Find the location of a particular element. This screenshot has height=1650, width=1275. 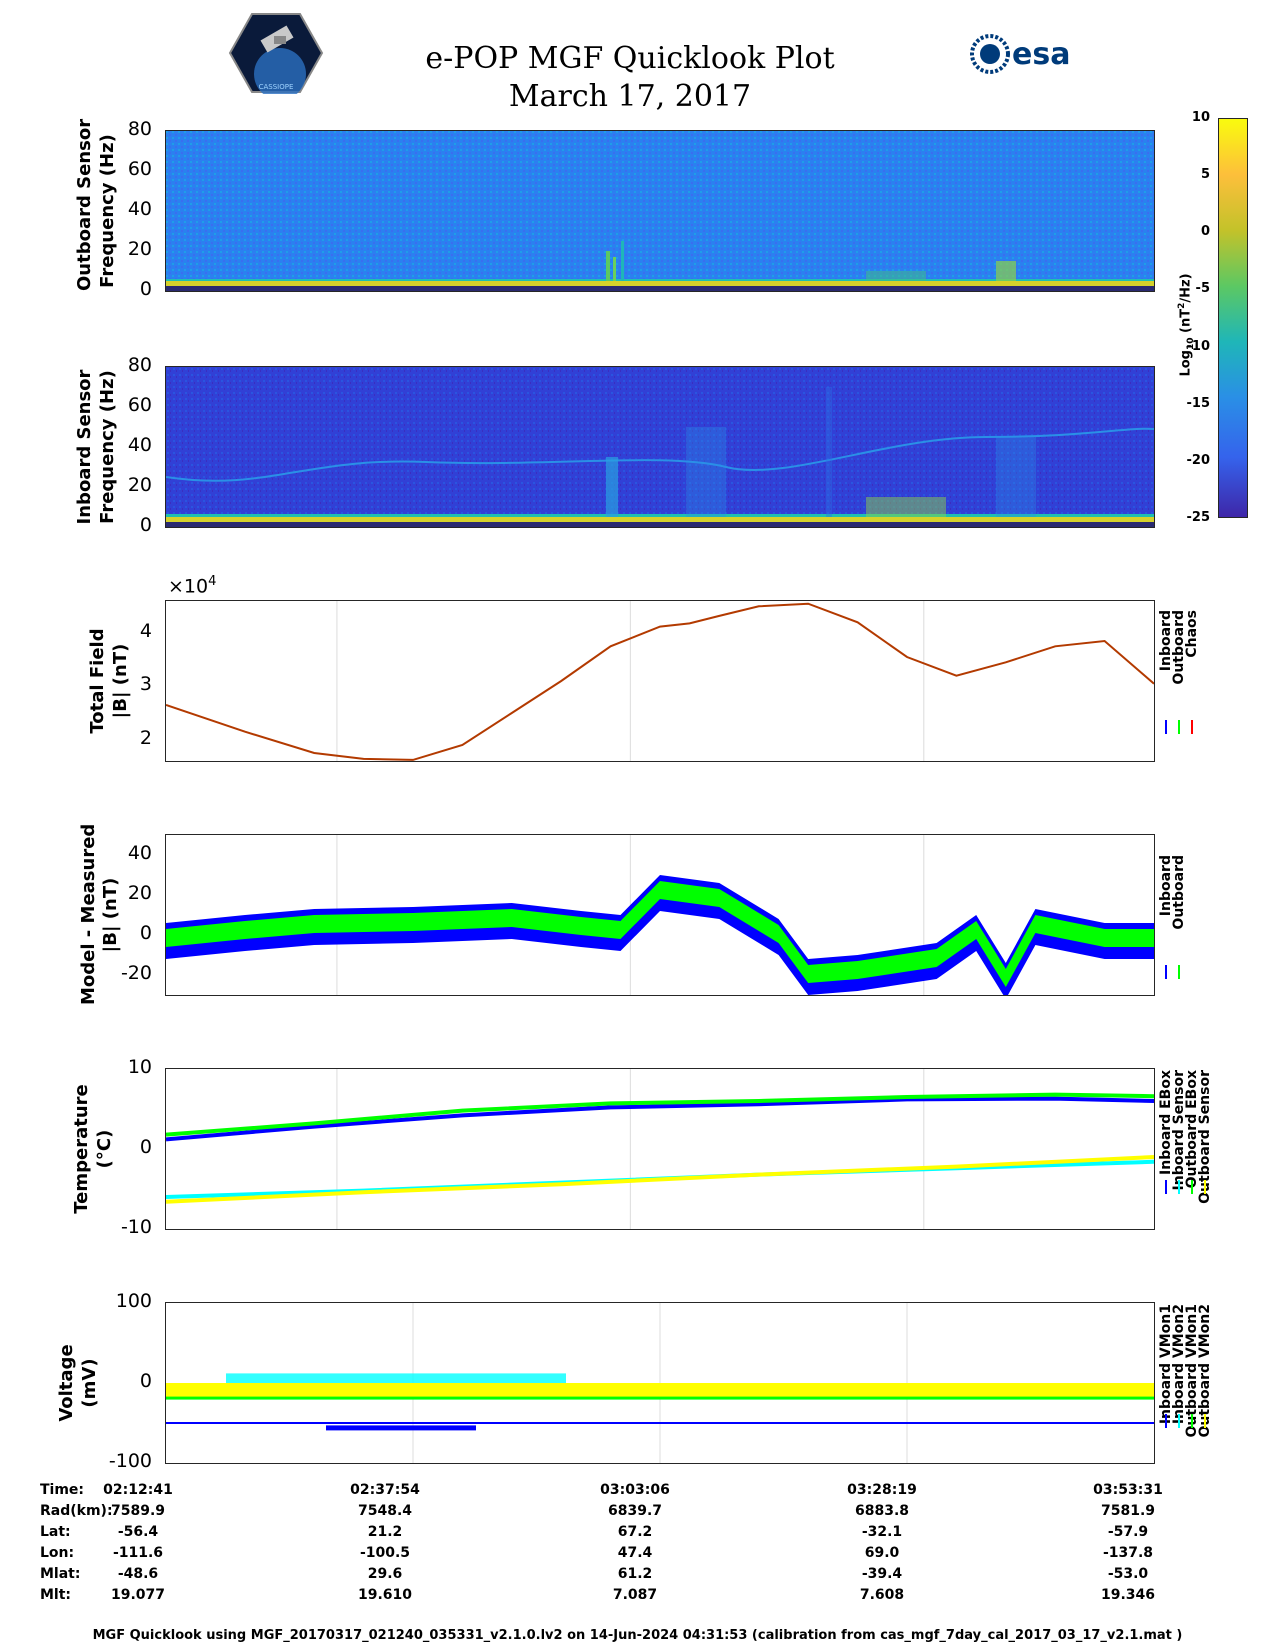

ephemeris-cell: 03:03:06 is located at coordinates (635, 1490).